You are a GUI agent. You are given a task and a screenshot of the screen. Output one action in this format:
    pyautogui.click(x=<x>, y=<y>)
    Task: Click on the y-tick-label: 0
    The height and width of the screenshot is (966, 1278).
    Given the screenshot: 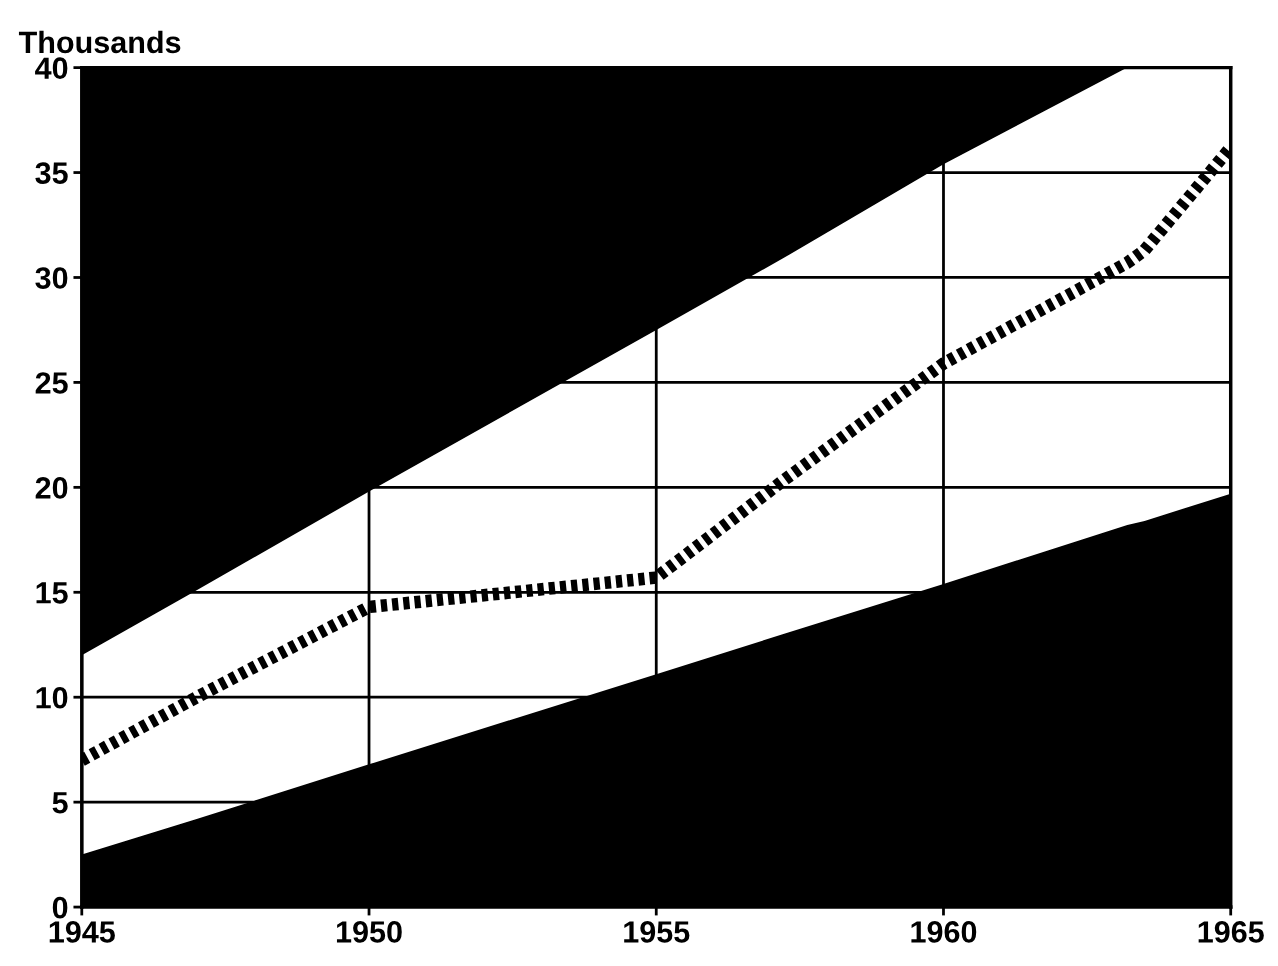 What is the action you would take?
    pyautogui.click(x=60, y=907)
    